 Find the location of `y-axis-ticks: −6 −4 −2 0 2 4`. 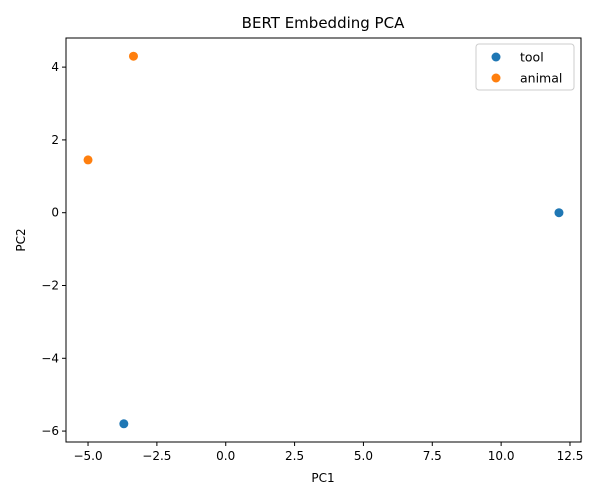

y-axis-ticks: −6 −4 −2 0 2 4 is located at coordinates (53, 249).